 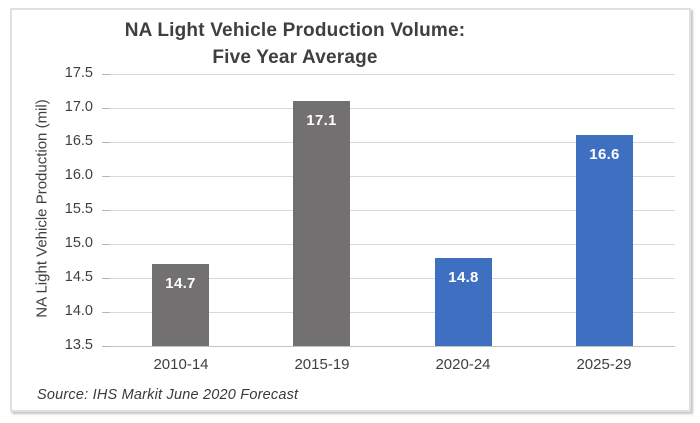 What do you see at coordinates (78, 175) in the screenshot?
I see `y-tick-label: 16.0` at bounding box center [78, 175].